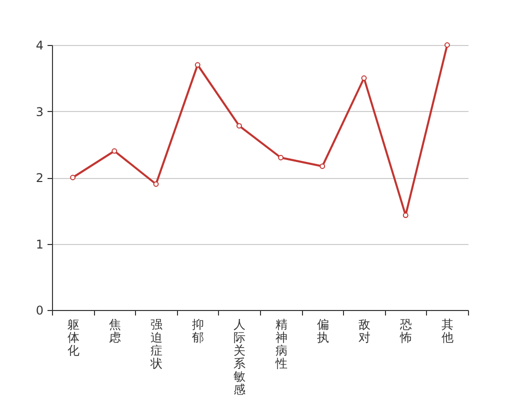 The height and width of the screenshot is (400, 520). I want to click on y-tick-label: 2, so click(40, 178).